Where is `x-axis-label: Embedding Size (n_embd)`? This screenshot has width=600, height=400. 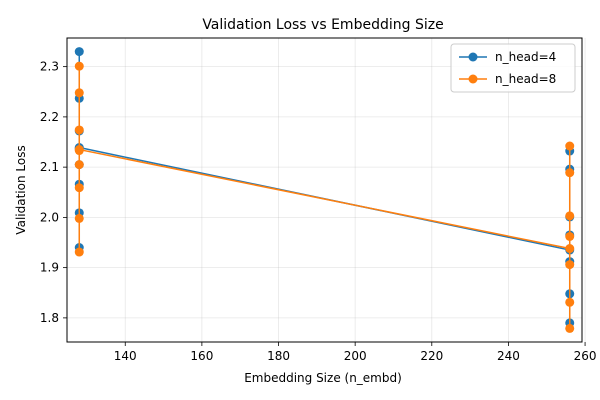 x-axis-label: Embedding Size (n_embd) is located at coordinates (323, 378).